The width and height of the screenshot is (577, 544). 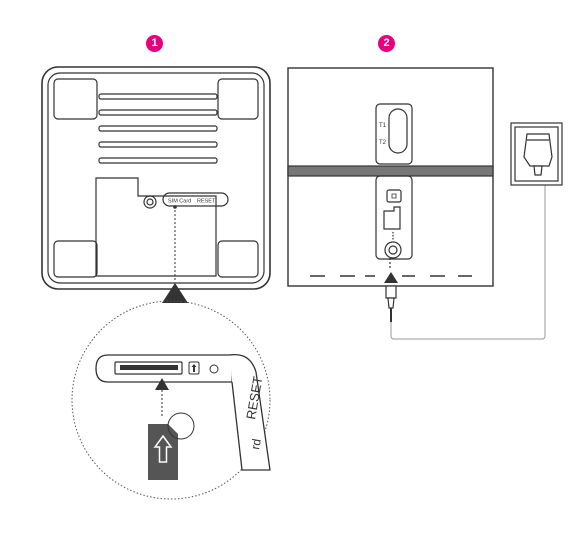 What do you see at coordinates (179, 202) in the screenshot?
I see `sim-card-label: SIM Card` at bounding box center [179, 202].